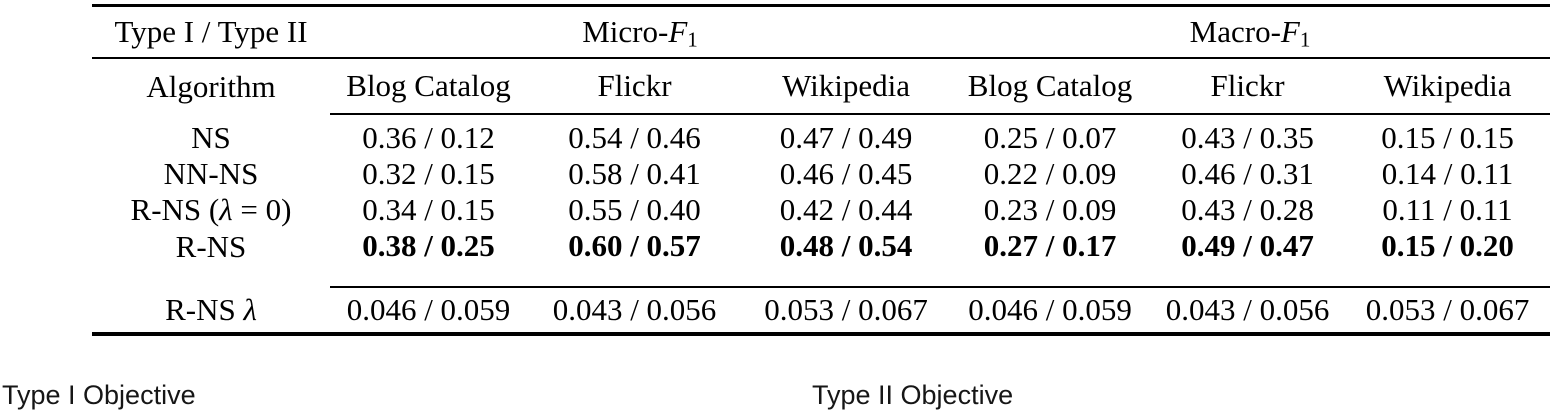 This screenshot has width=1559, height=412. What do you see at coordinates (846, 86) in the screenshot?
I see `column-header-wikipedia-micro: Wikipedia` at bounding box center [846, 86].